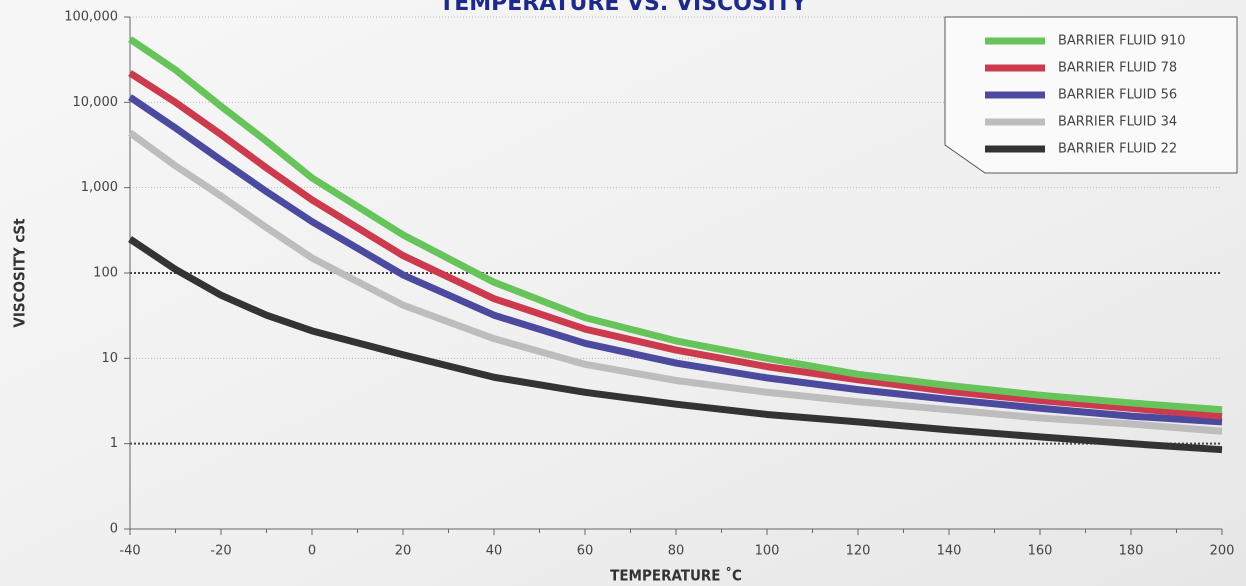  I want to click on x-tick-label: 180, so click(1131, 551).